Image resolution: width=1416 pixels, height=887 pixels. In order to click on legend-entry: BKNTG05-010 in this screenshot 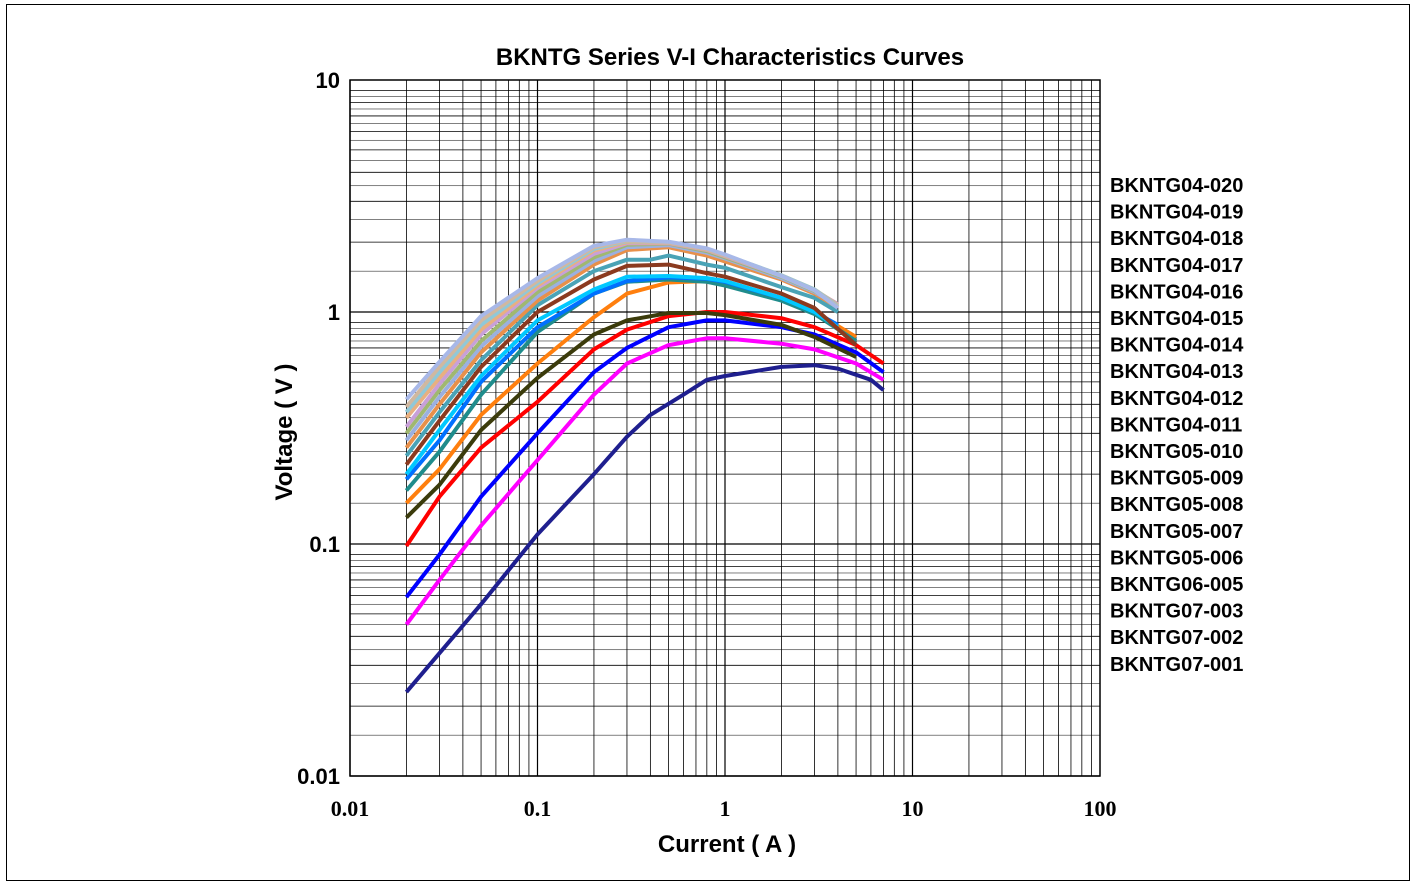, I will do `click(1176, 452)`.